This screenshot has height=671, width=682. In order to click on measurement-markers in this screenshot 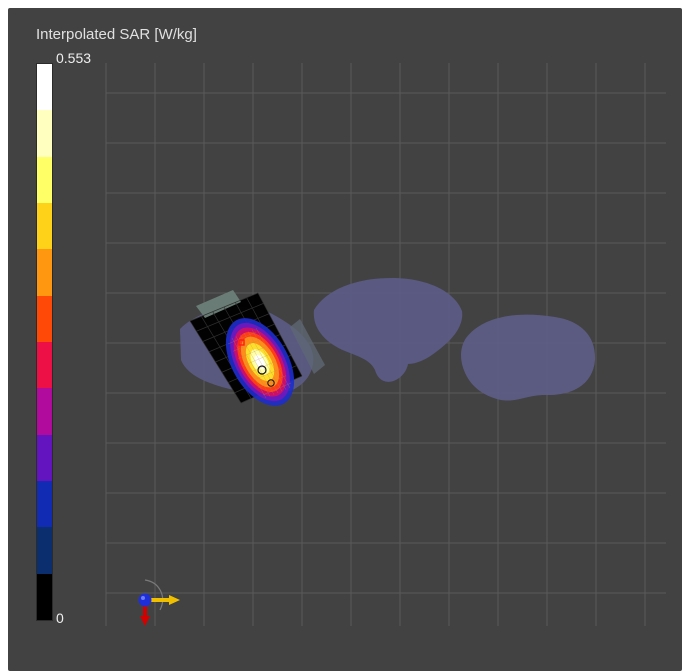, I will do `click(256, 363)`.